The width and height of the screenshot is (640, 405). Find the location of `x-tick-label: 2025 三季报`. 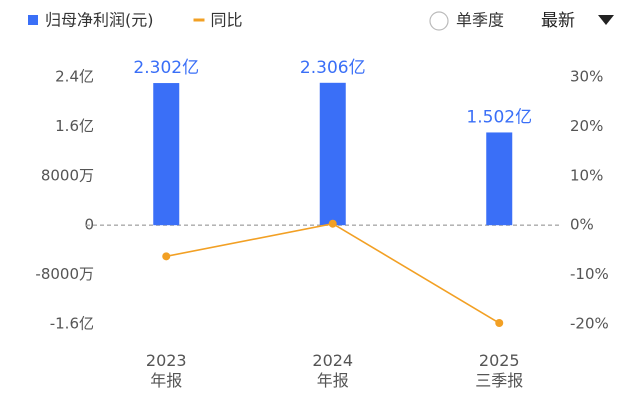

x-tick-label: 2025 三季报 is located at coordinates (499, 370).